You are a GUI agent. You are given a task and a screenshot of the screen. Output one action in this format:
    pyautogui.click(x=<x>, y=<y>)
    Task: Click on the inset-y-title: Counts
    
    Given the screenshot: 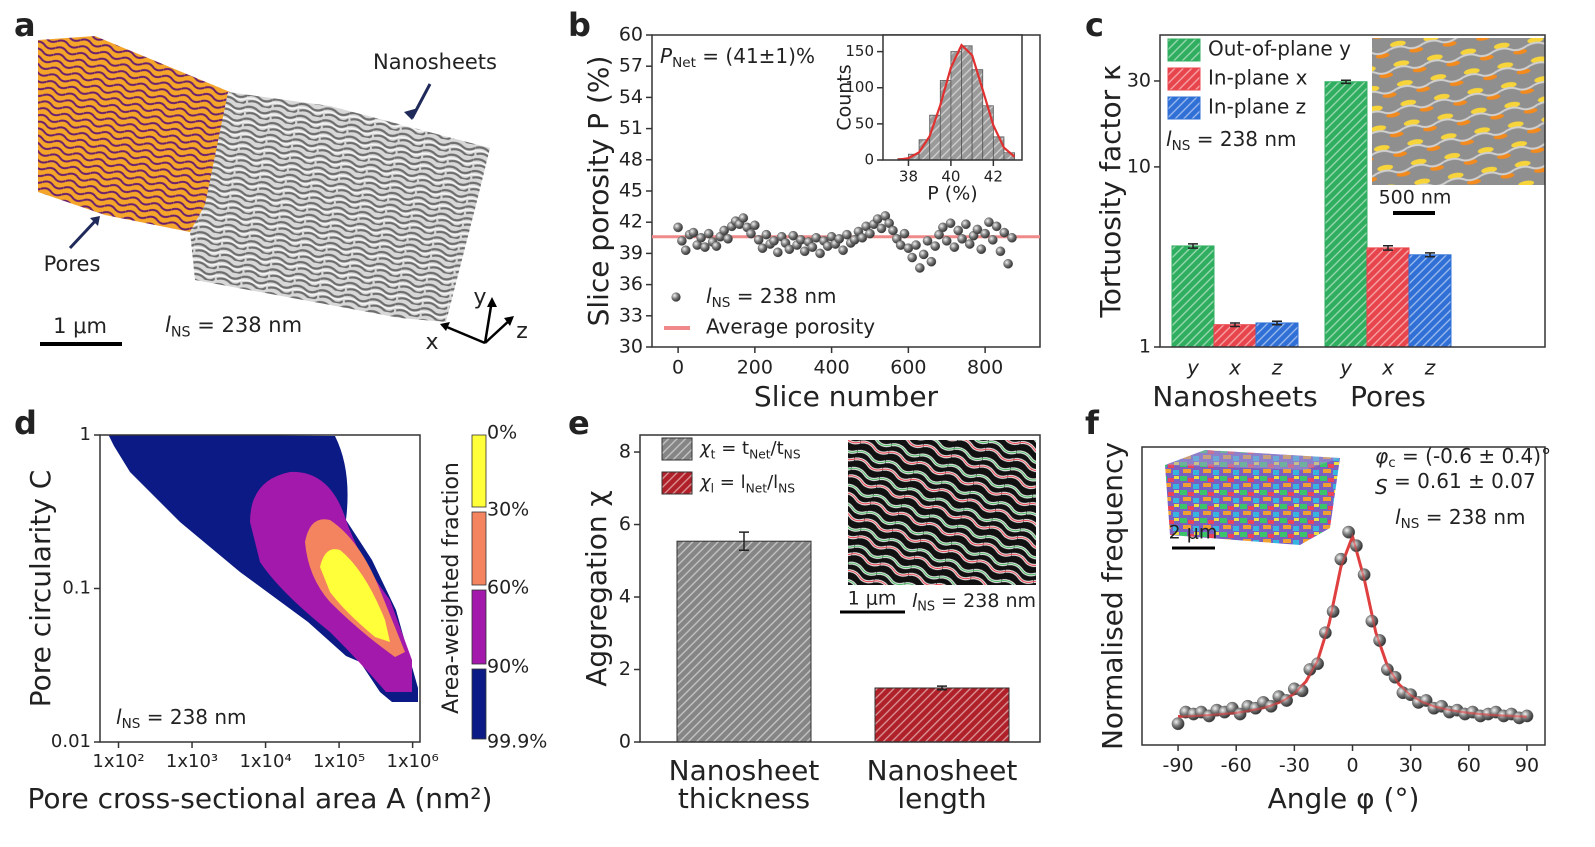 What is the action you would take?
    pyautogui.click(x=845, y=97)
    